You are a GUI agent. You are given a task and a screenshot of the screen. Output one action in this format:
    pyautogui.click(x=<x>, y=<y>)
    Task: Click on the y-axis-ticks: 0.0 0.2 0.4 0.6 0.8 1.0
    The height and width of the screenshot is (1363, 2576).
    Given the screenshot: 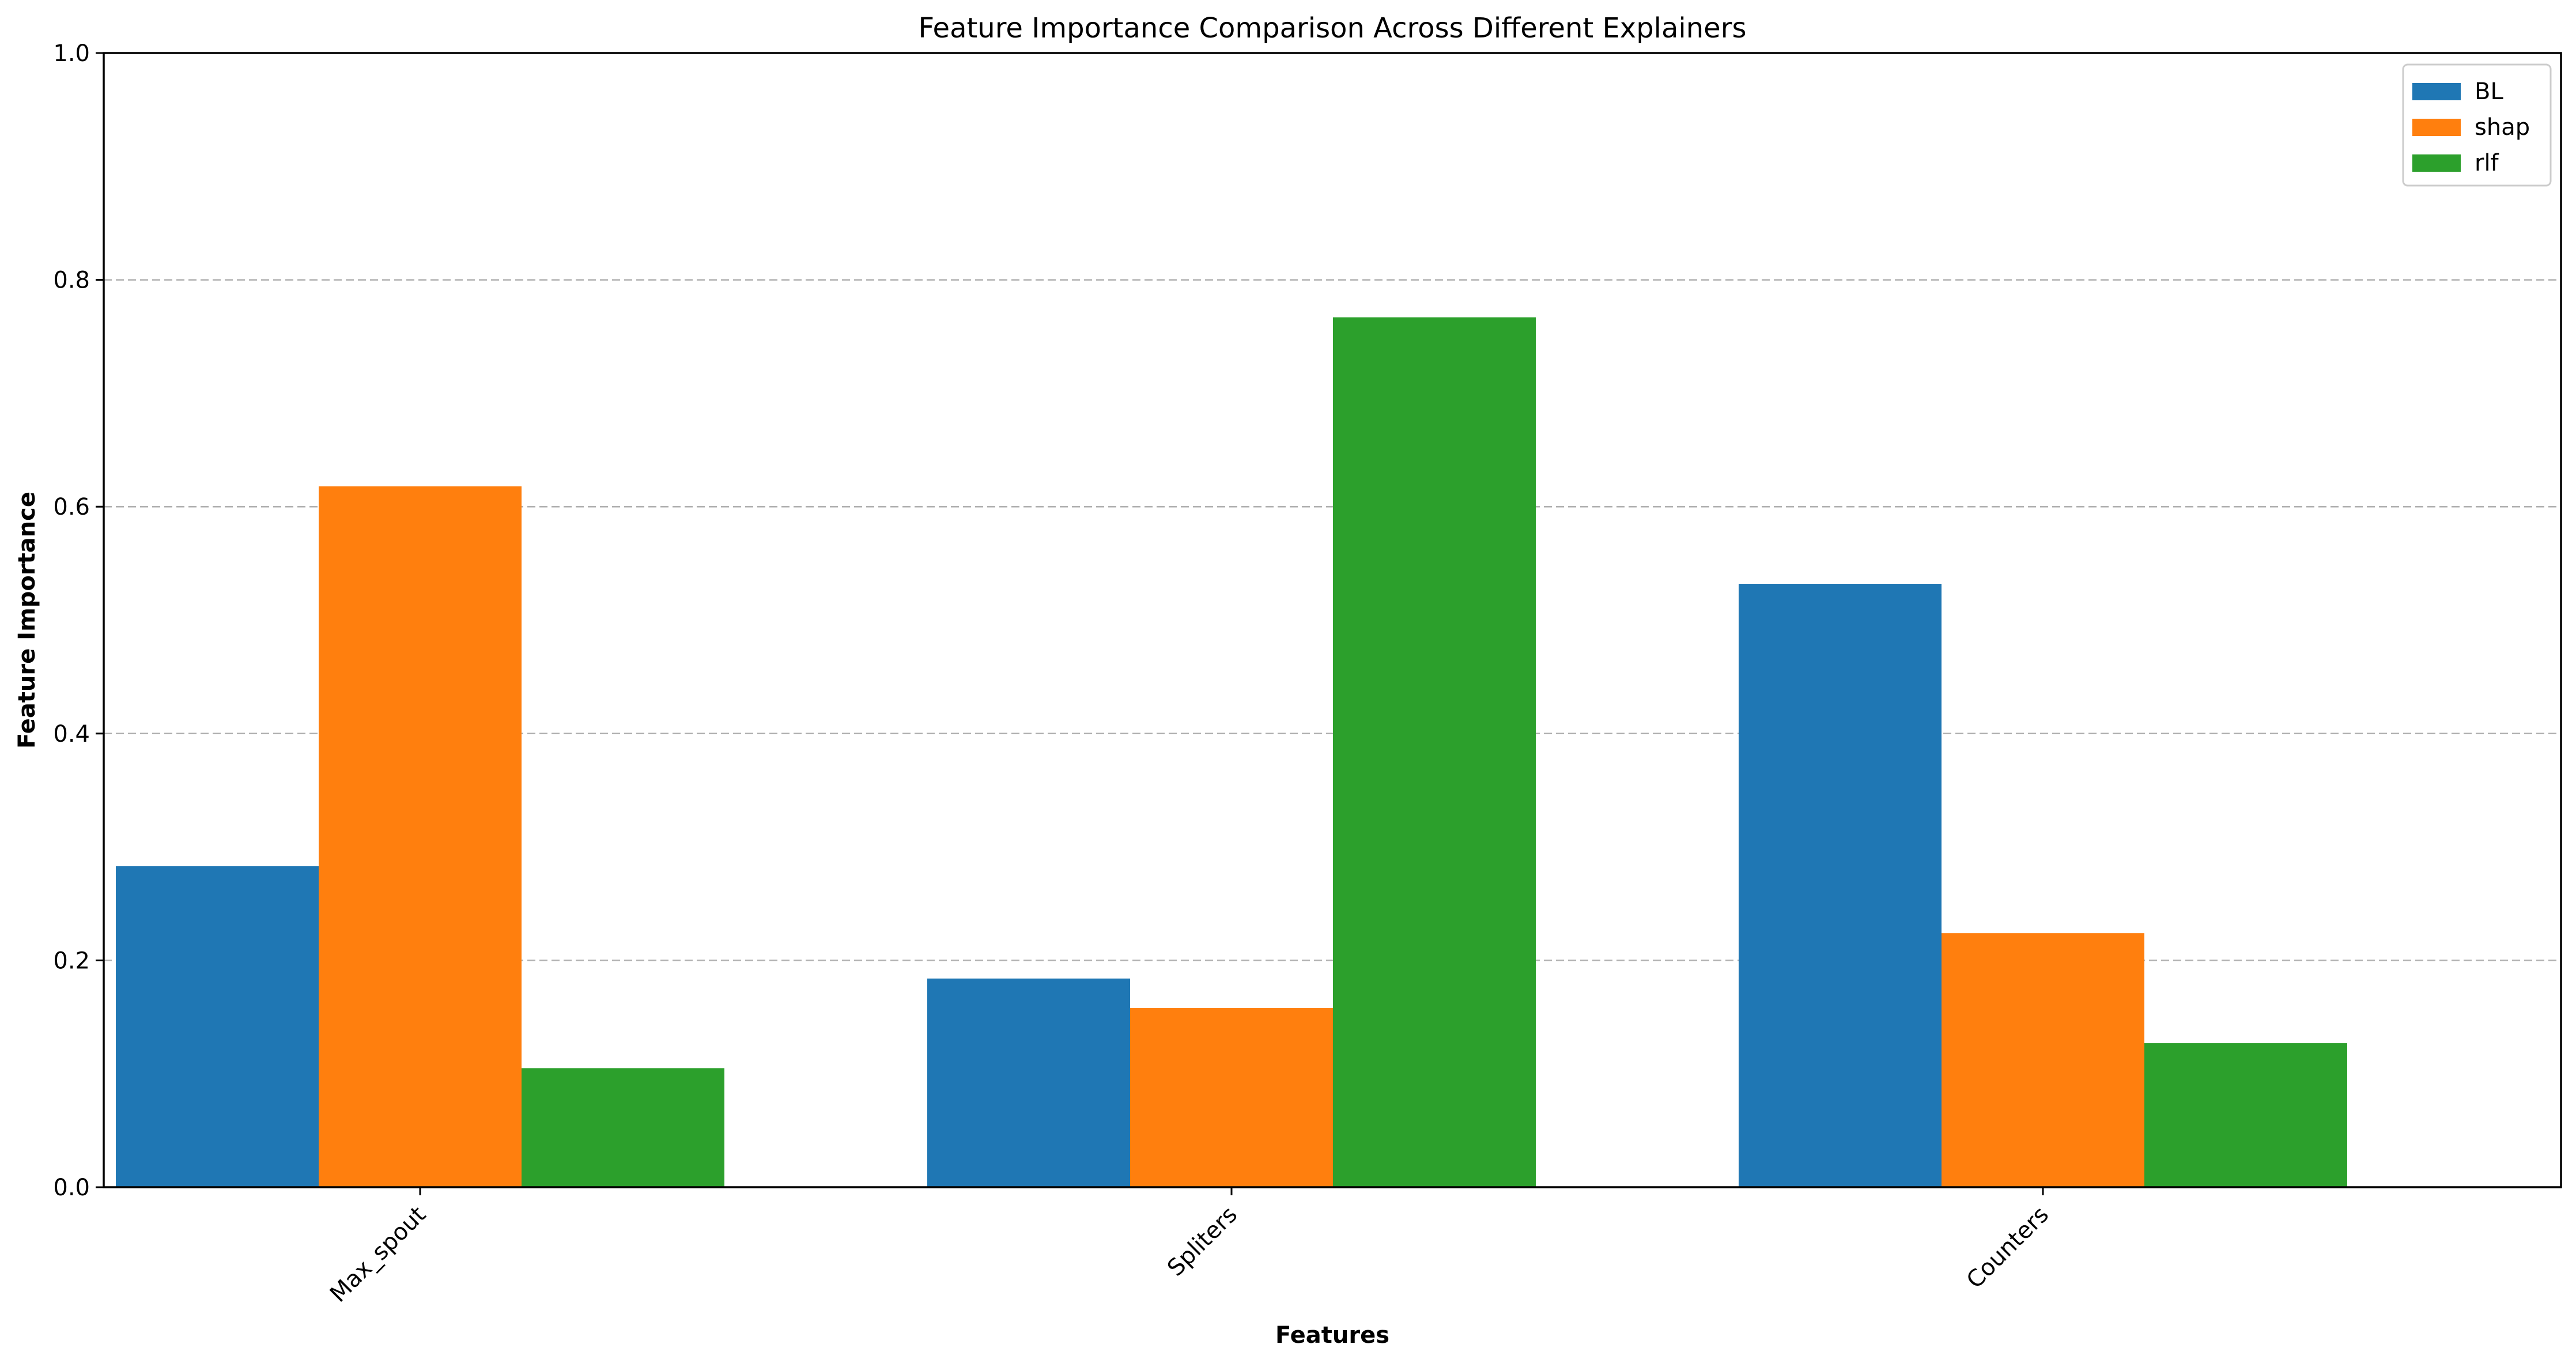 What is the action you would take?
    pyautogui.click(x=78, y=620)
    